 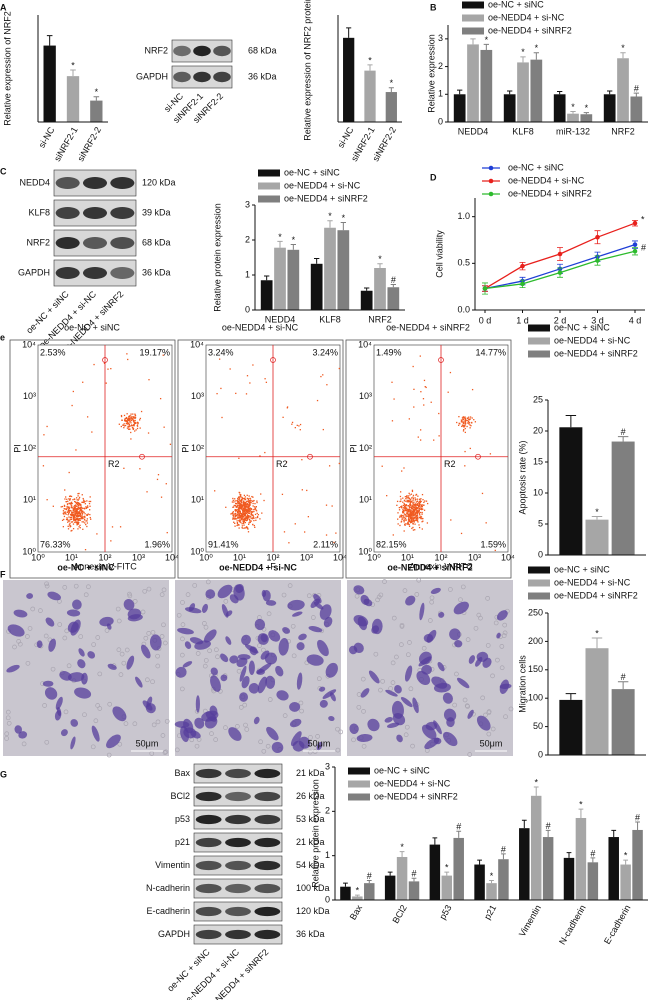 I want to click on scale-label: 50μm, so click(x=147, y=743).